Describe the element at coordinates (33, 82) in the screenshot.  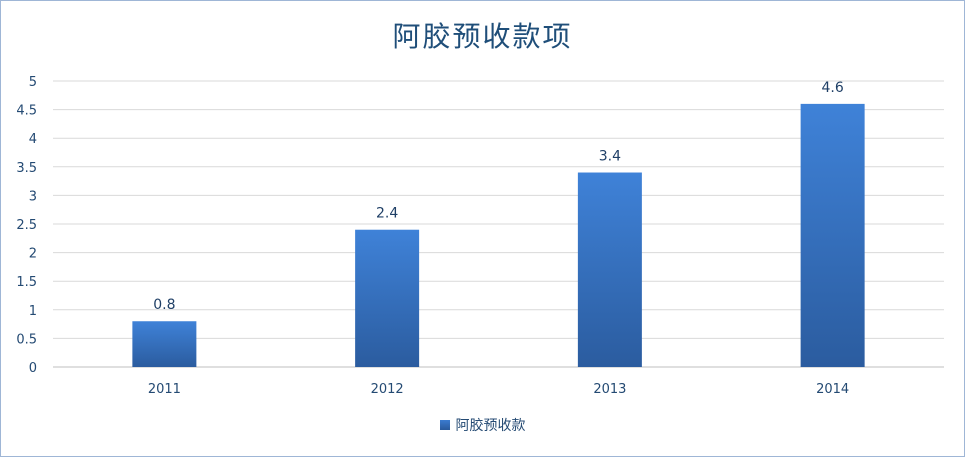
I see `y-tick-label: 5` at that location.